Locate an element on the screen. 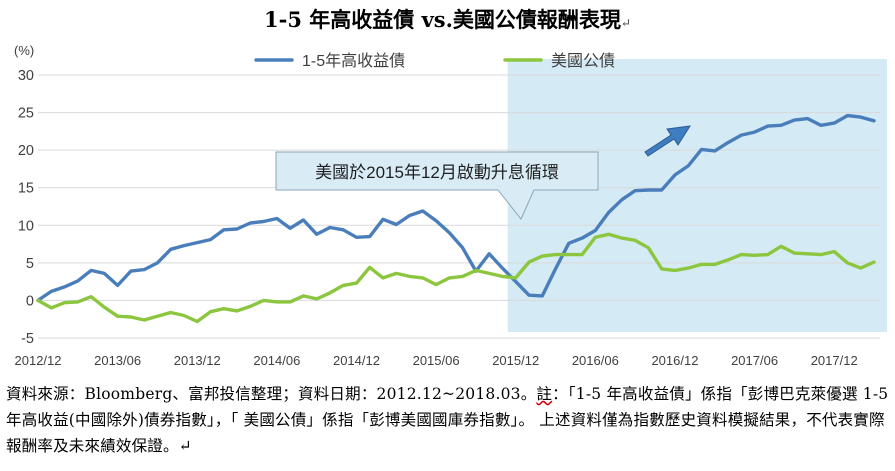 The image size is (895, 471). x-tick-label-8: 2016/12 is located at coordinates (674, 360).